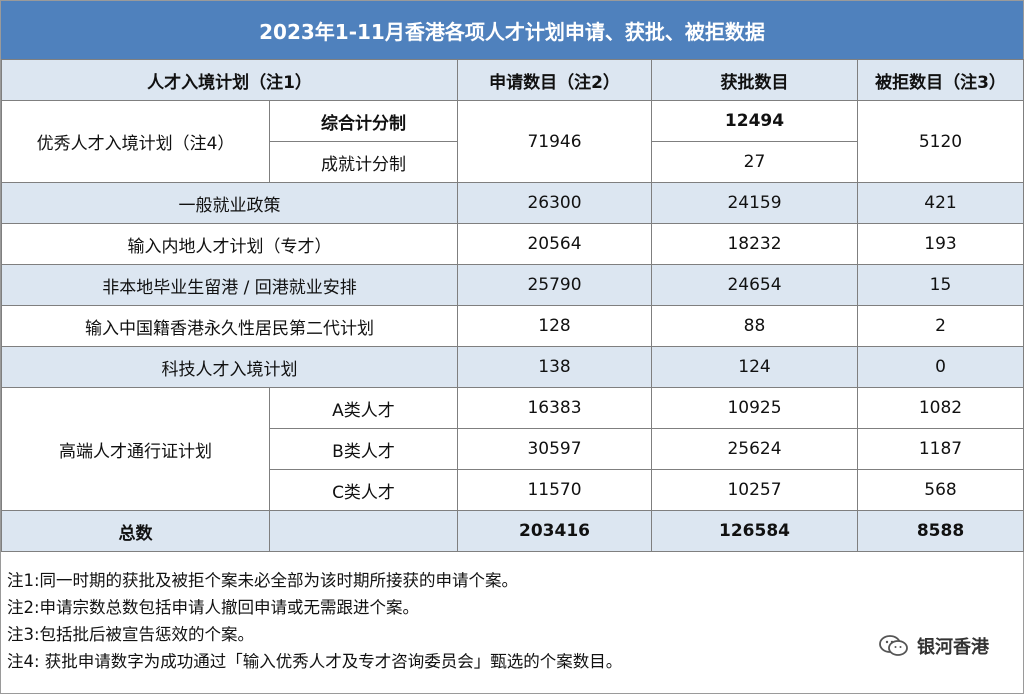  Describe the element at coordinates (229, 326) in the screenshot. I see `row-second-gen-name: 输入中国籍香港永久性居民第二代计划` at that location.